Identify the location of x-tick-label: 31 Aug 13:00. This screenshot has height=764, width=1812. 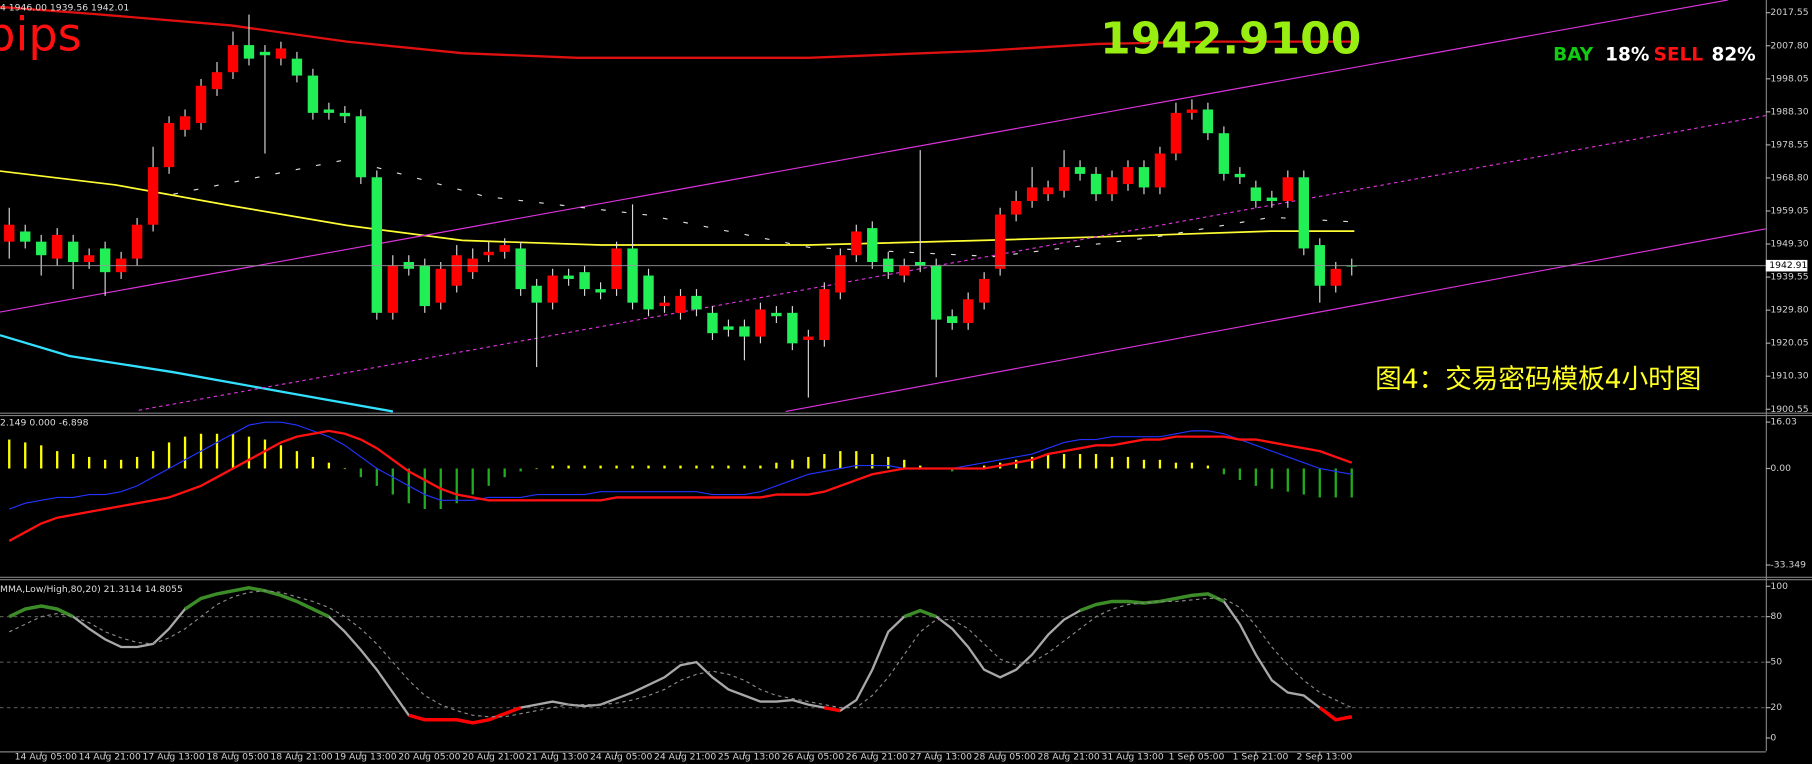
(1132, 757).